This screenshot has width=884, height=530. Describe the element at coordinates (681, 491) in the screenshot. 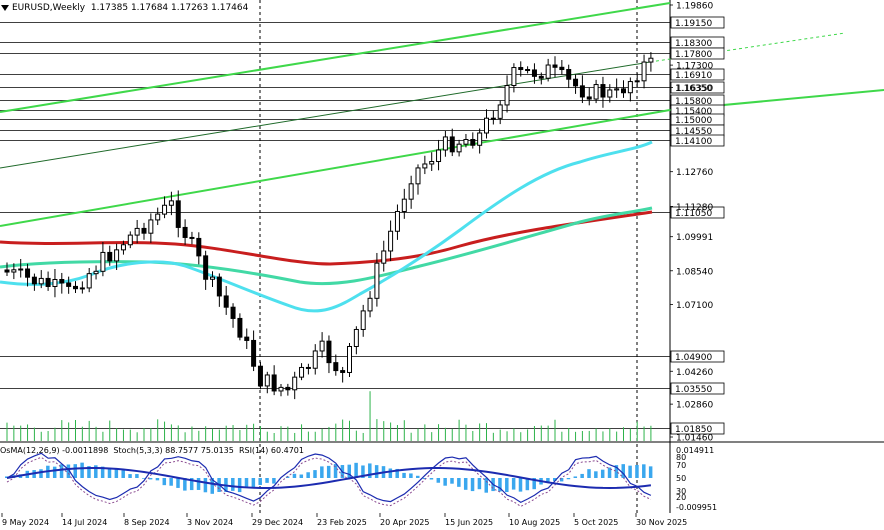

I see `sub-axis-label: 30` at that location.